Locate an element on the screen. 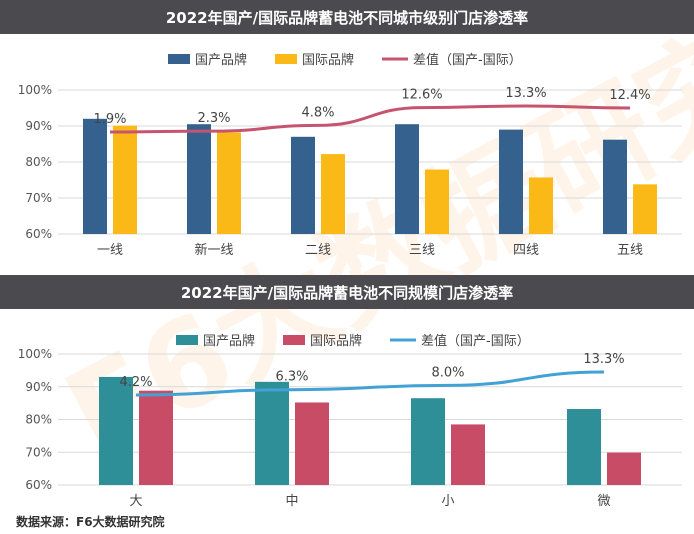 Image resolution: width=694 pixels, height=534 pixels. x-tick-label: 小 is located at coordinates (447, 501).